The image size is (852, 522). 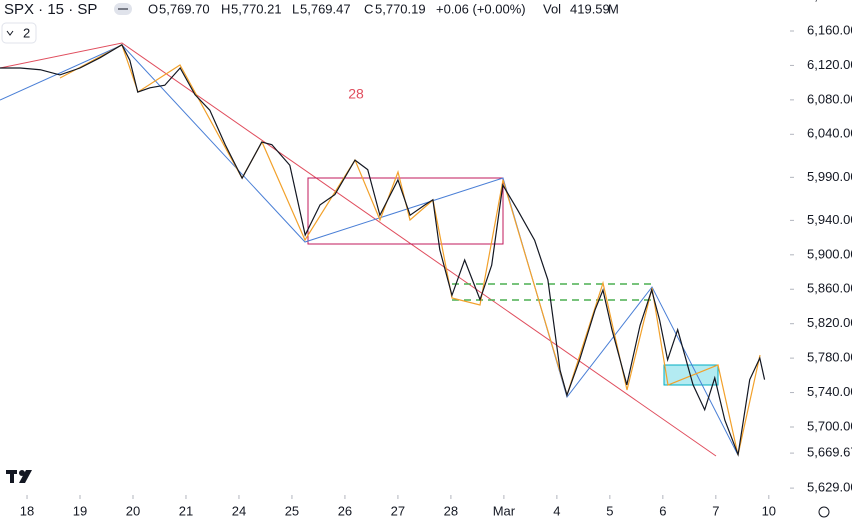 What do you see at coordinates (829, 98) in the screenshot?
I see `y-tick-label: 6,080.00` at bounding box center [829, 98].